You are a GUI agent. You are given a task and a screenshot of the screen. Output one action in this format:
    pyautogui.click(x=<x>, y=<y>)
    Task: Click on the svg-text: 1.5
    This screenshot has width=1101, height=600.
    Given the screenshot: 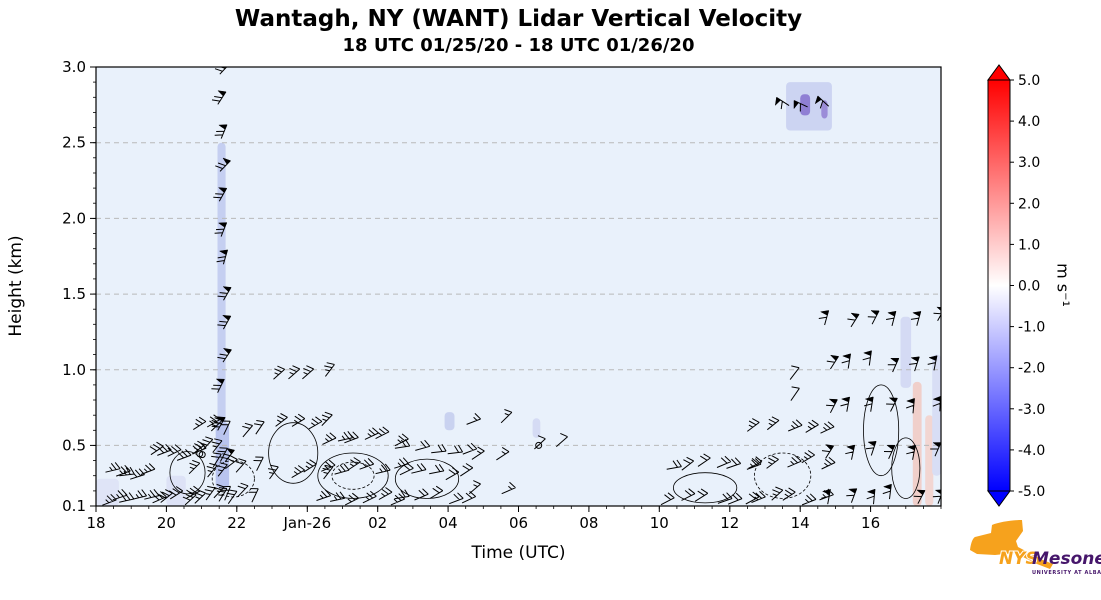 What is the action you would take?
    pyautogui.click(x=74, y=294)
    